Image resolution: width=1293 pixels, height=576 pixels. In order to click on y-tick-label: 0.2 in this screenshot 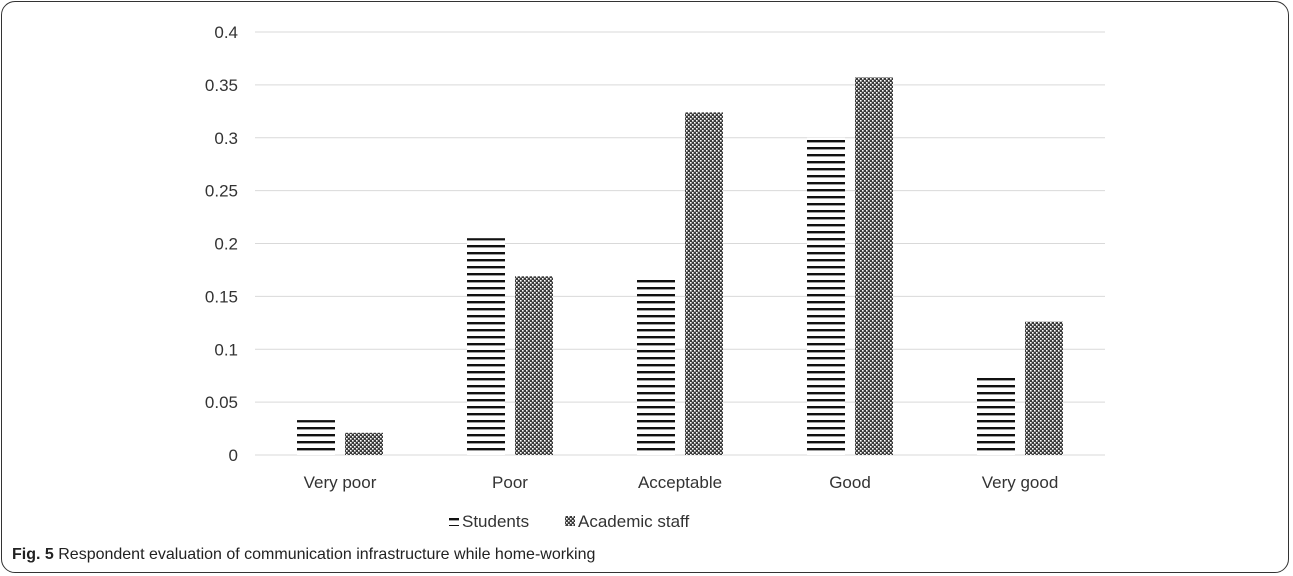, I will do `click(226, 244)`.